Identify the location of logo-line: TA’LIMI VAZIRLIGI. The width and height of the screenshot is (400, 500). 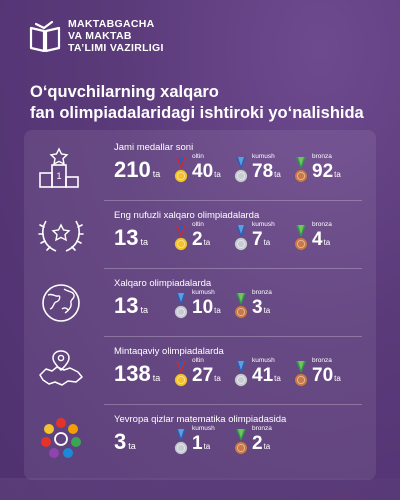
(116, 48).